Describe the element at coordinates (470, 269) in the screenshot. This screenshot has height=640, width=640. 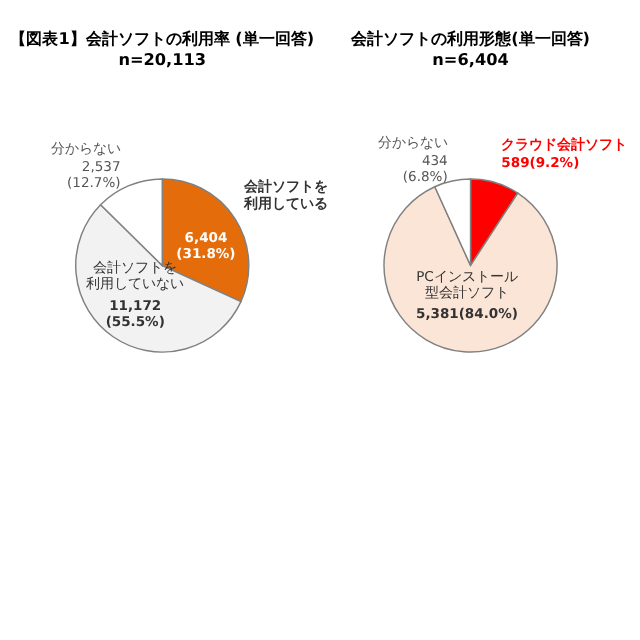
I see `pie-slice` at that location.